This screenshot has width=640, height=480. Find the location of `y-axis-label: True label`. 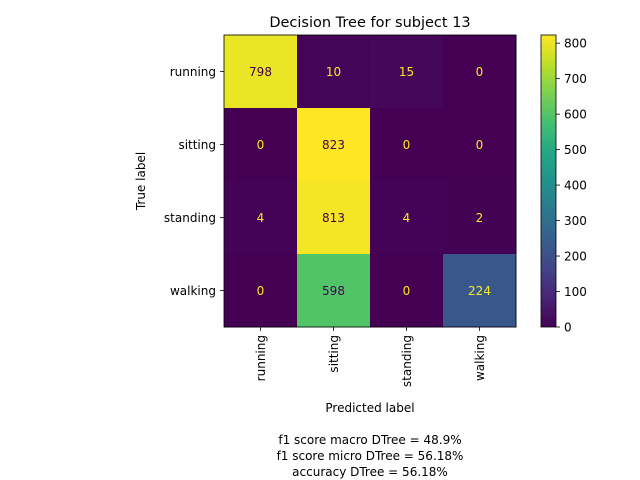

y-axis-label: True label is located at coordinates (141, 181).